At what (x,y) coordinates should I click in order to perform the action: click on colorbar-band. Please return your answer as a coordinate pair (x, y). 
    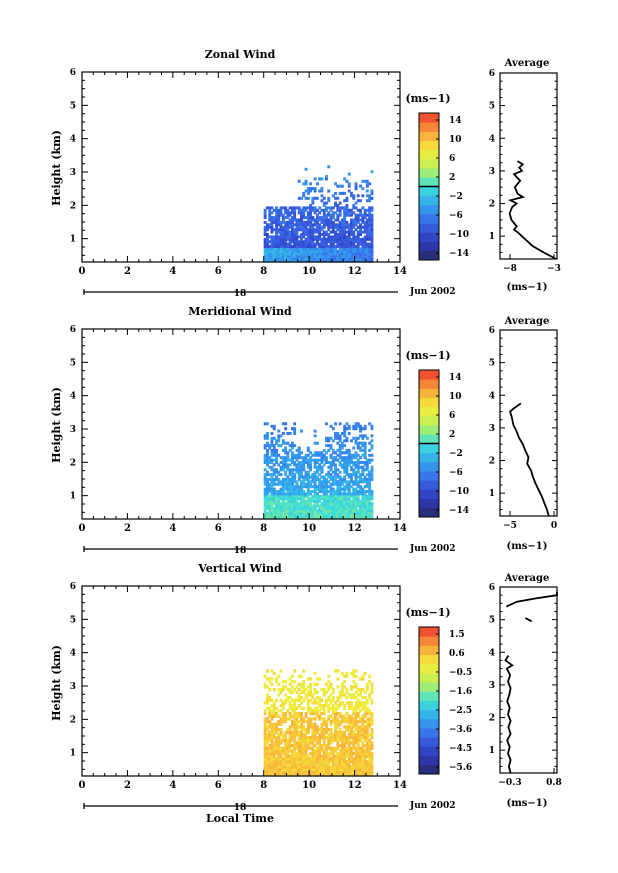
    Looking at the image, I should click on (429, 632).